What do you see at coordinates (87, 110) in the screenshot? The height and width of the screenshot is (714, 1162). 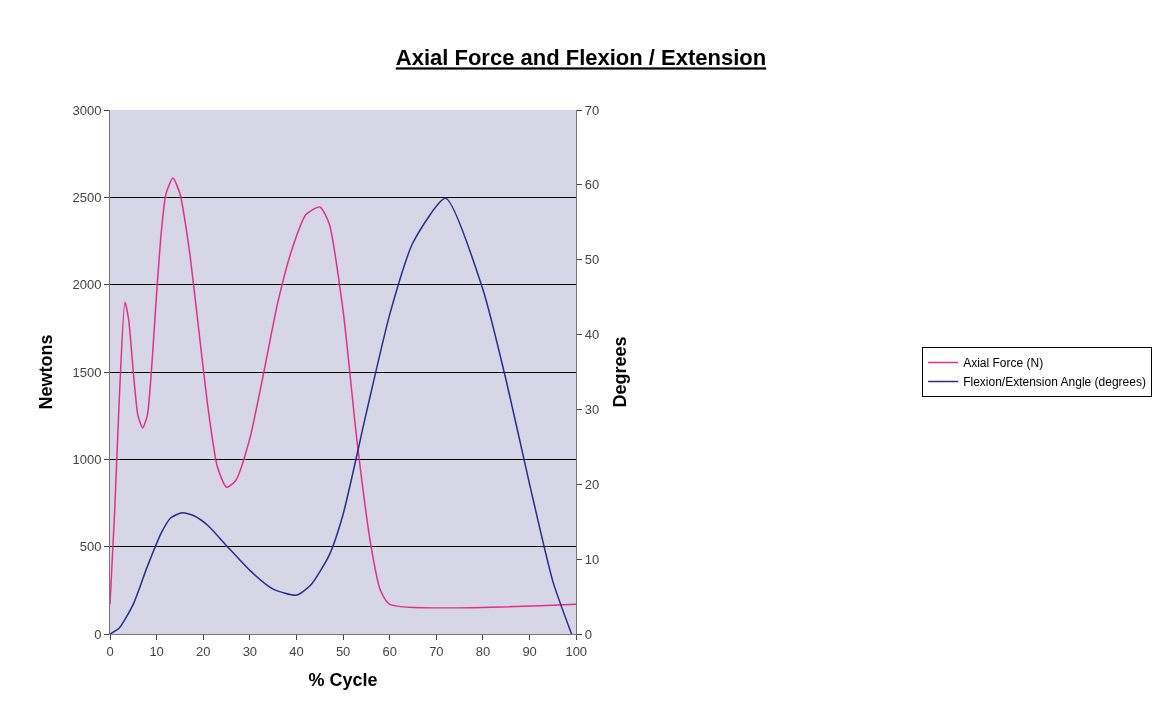 I see `y-tick-label: 3000` at bounding box center [87, 110].